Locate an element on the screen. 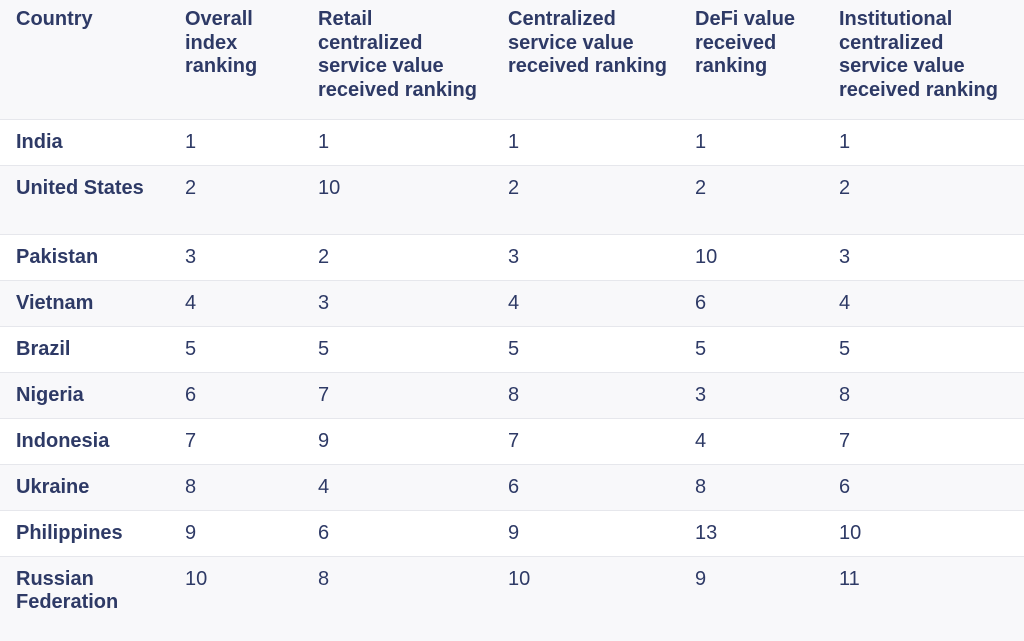 The width and height of the screenshot is (1024, 641). column-header-country: Country is located at coordinates (84, 59).